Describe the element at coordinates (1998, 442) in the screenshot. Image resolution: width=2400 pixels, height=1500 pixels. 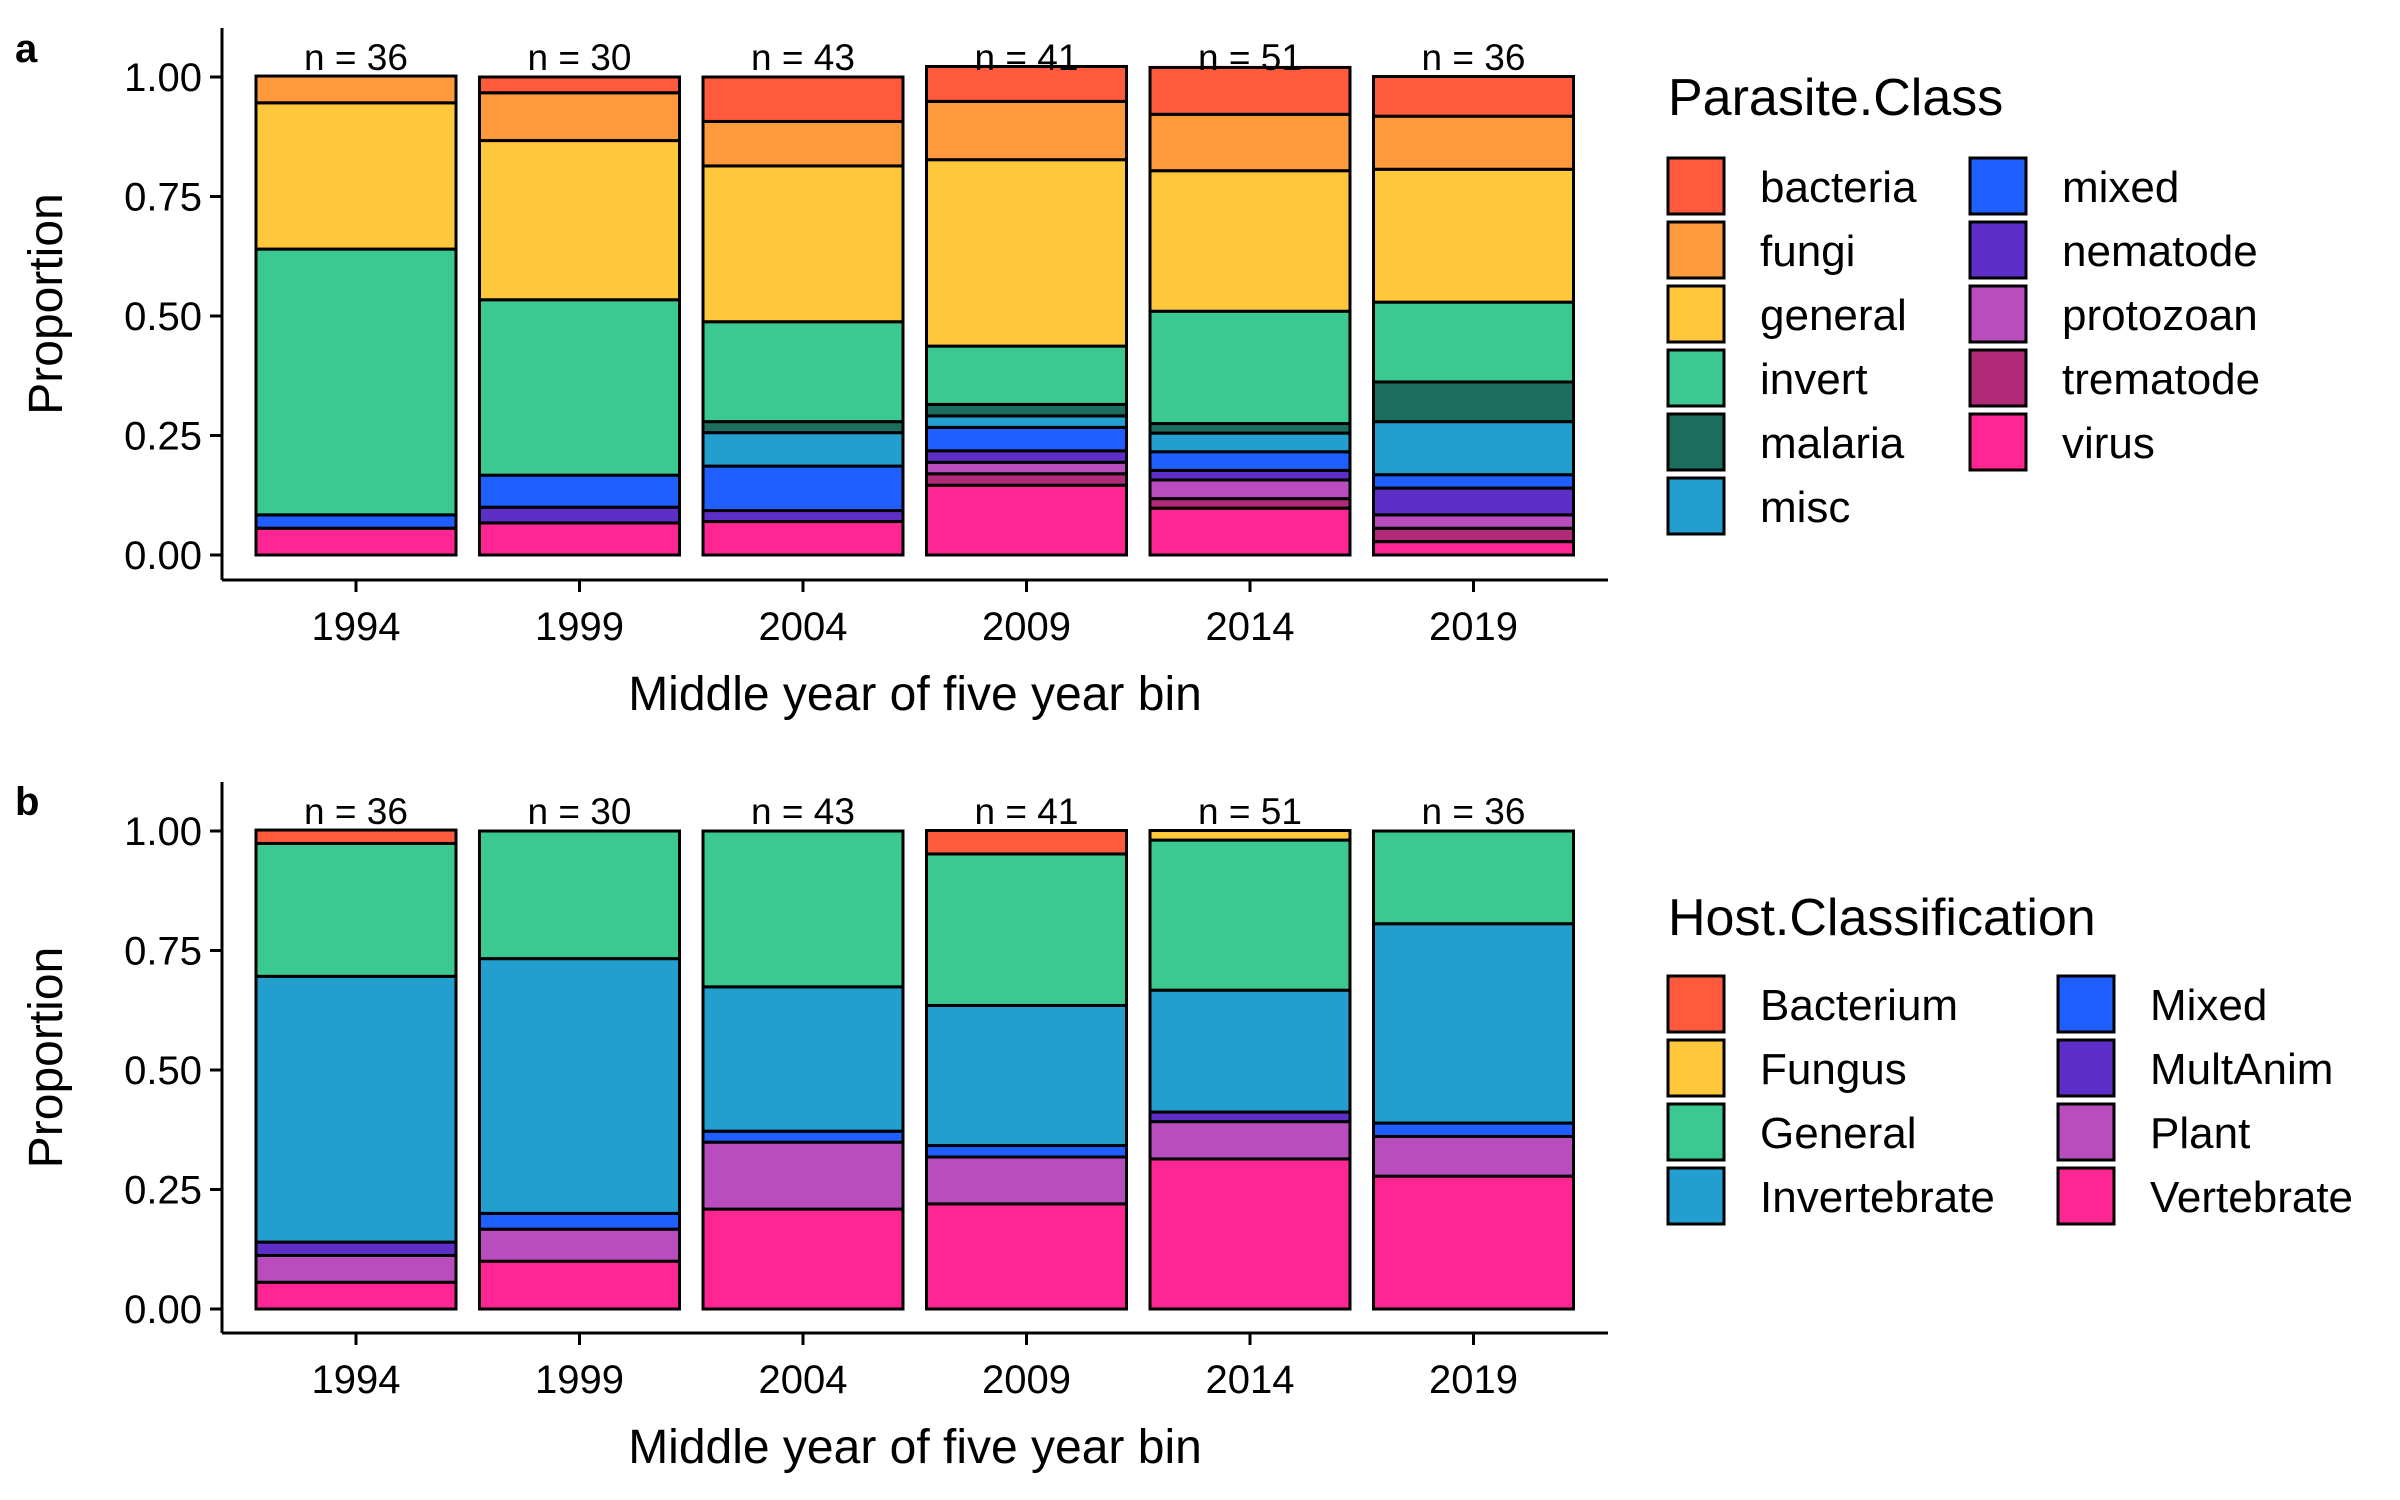
I see `legend-swatch-virus` at that location.